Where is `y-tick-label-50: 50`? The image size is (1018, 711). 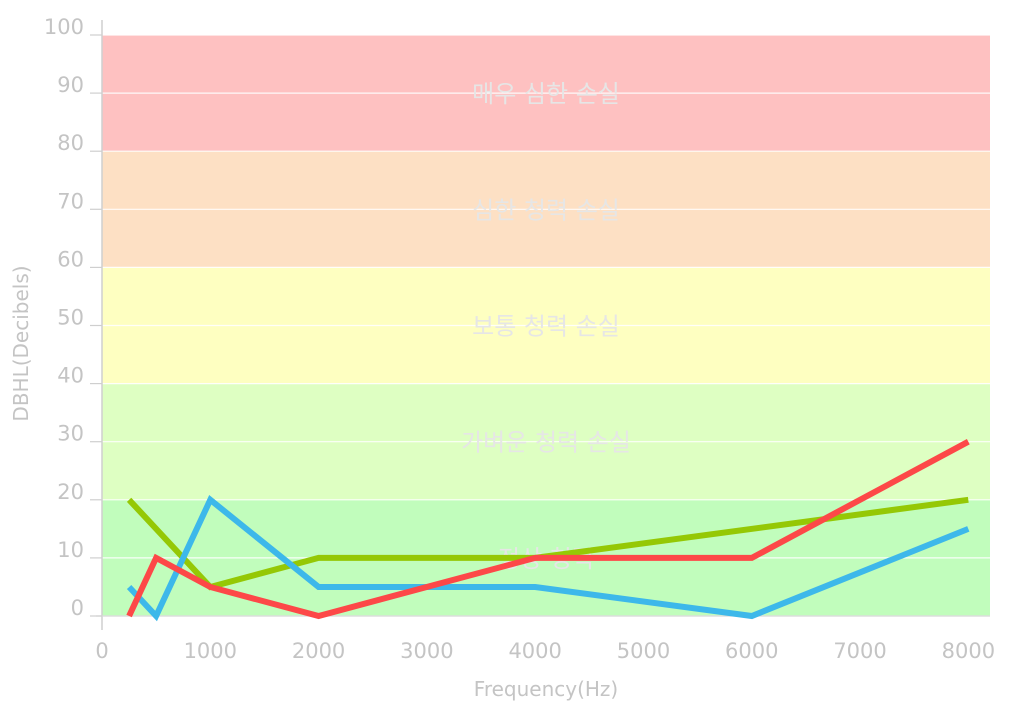
y-tick-label-50: 50 is located at coordinates (70, 318).